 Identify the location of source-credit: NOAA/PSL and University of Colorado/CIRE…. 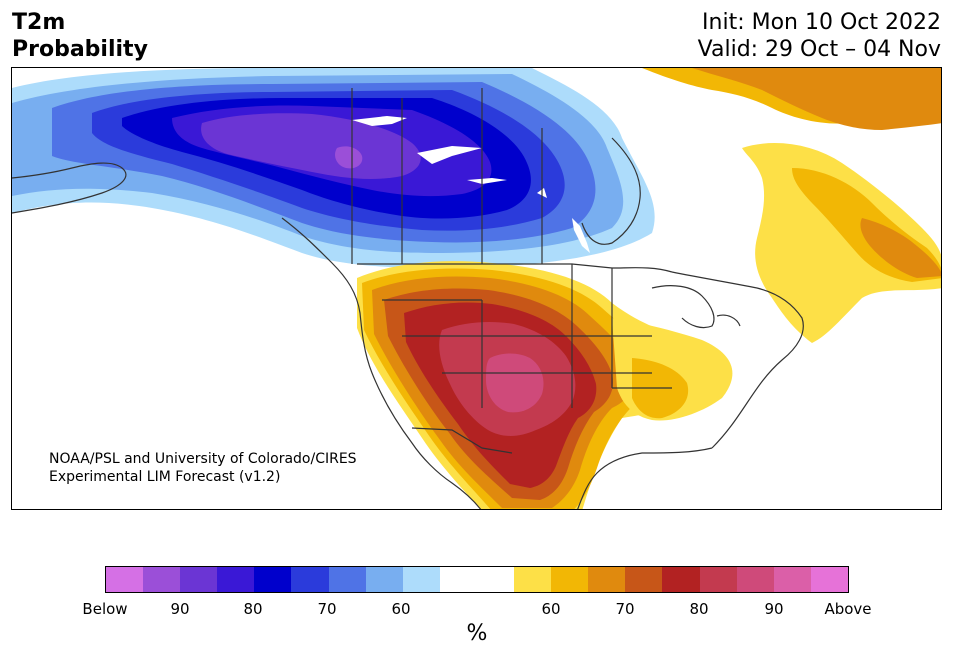
(203, 468).